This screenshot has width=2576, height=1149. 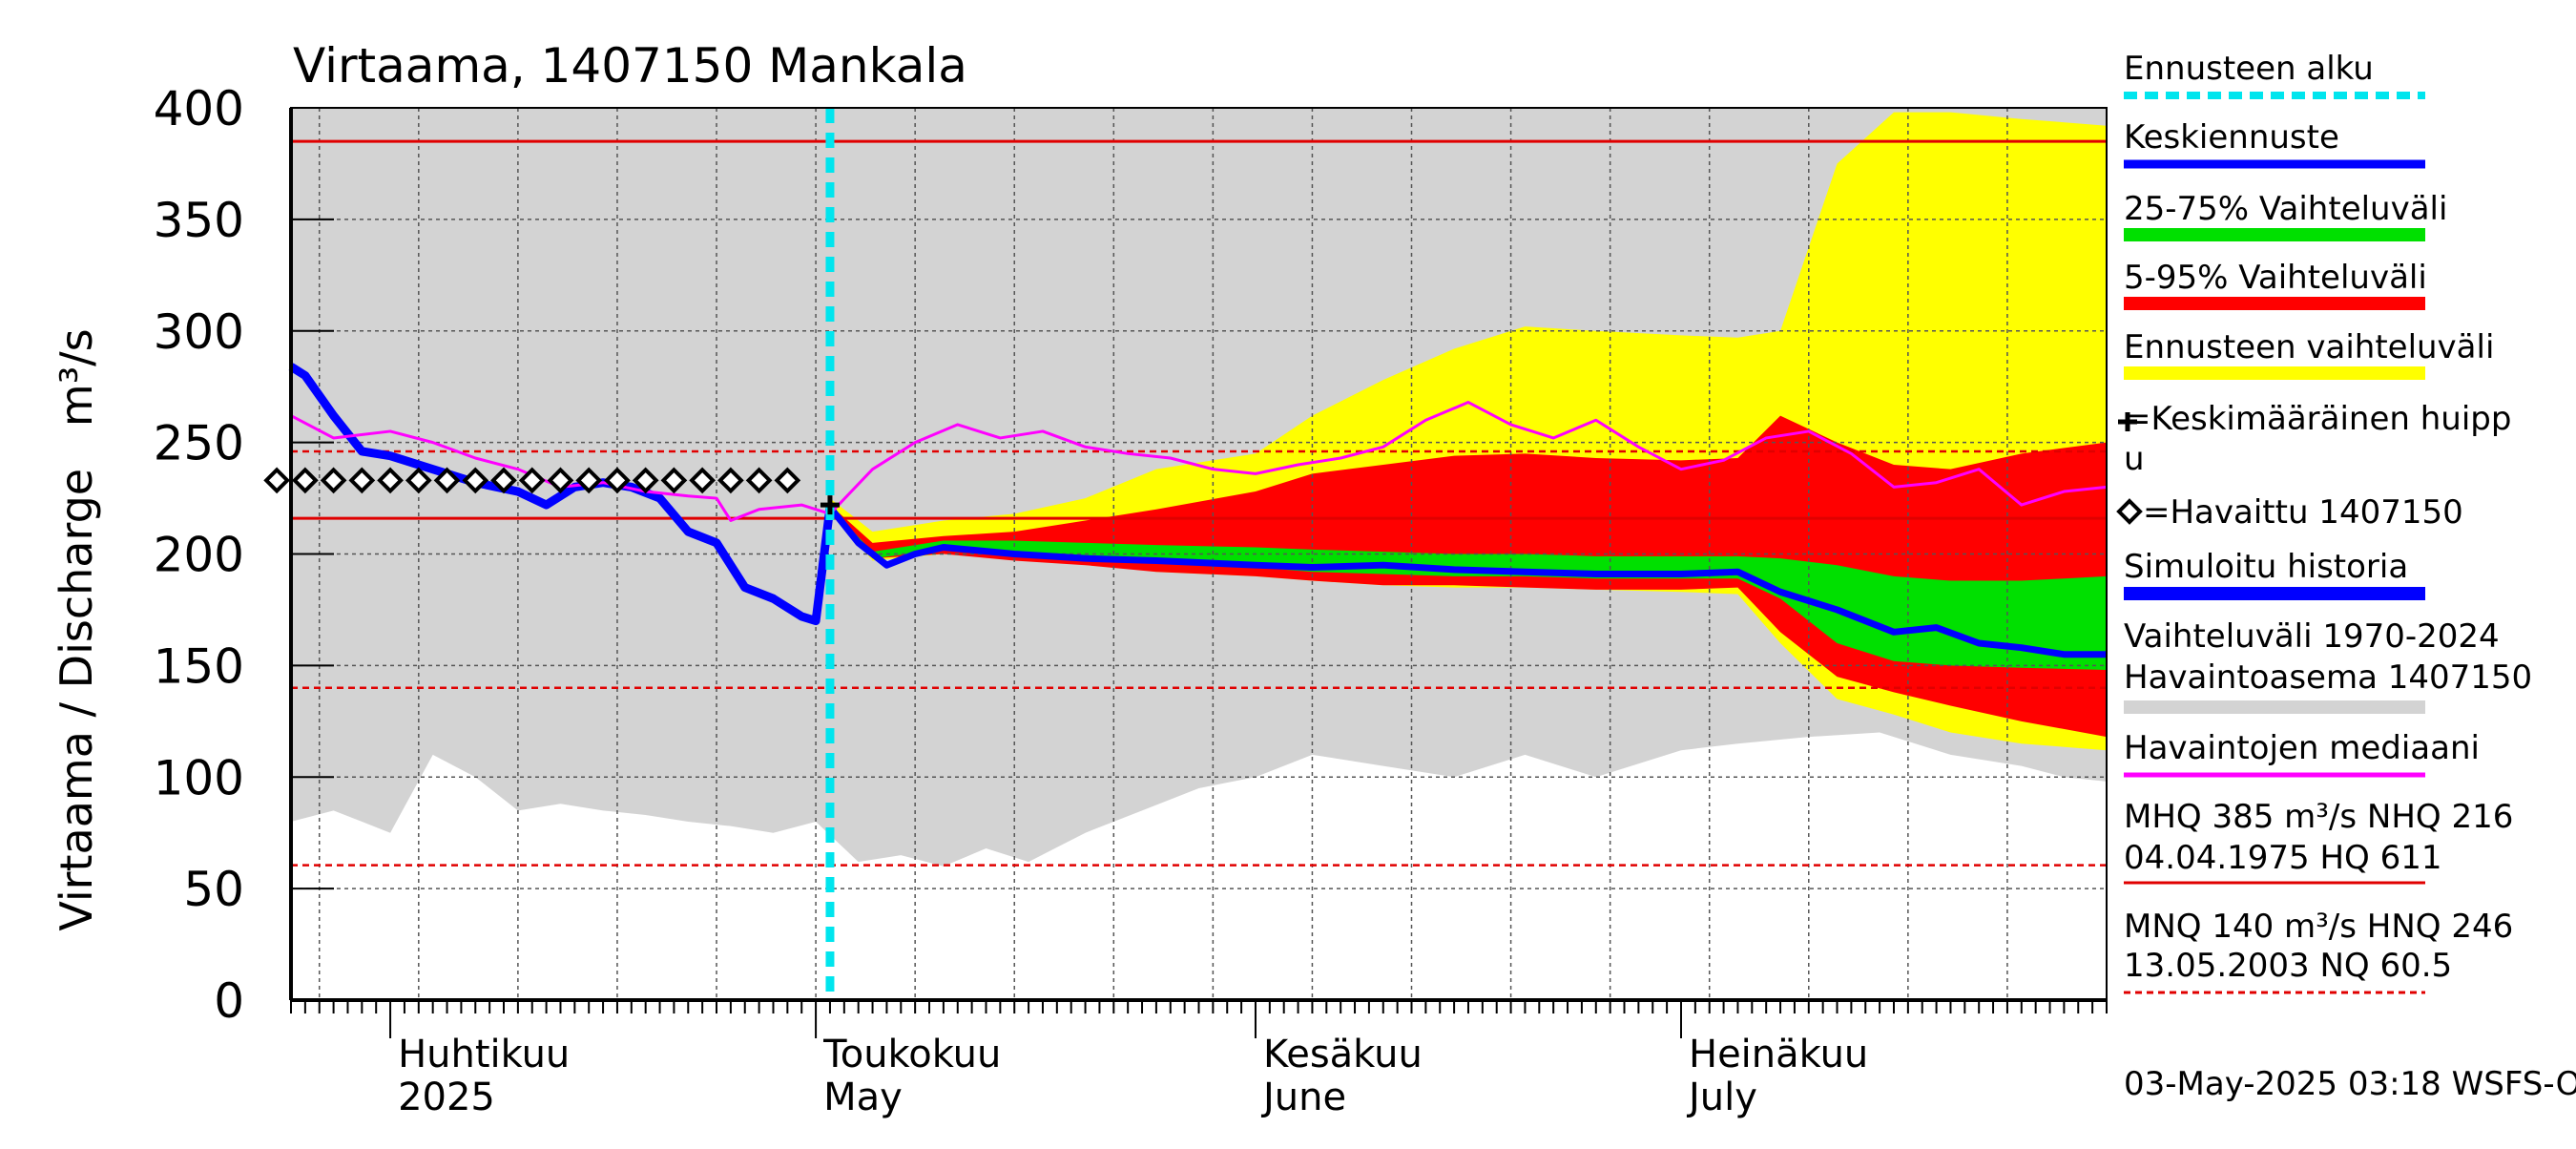 What do you see at coordinates (2317, 419) in the screenshot?
I see `legend-label: =Keskimääräinen huipp` at bounding box center [2317, 419].